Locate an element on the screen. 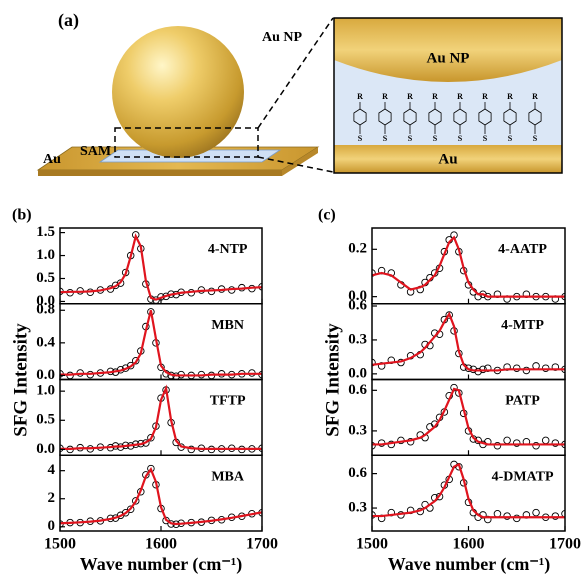  substrate-side is located at coordinates (300, 161).